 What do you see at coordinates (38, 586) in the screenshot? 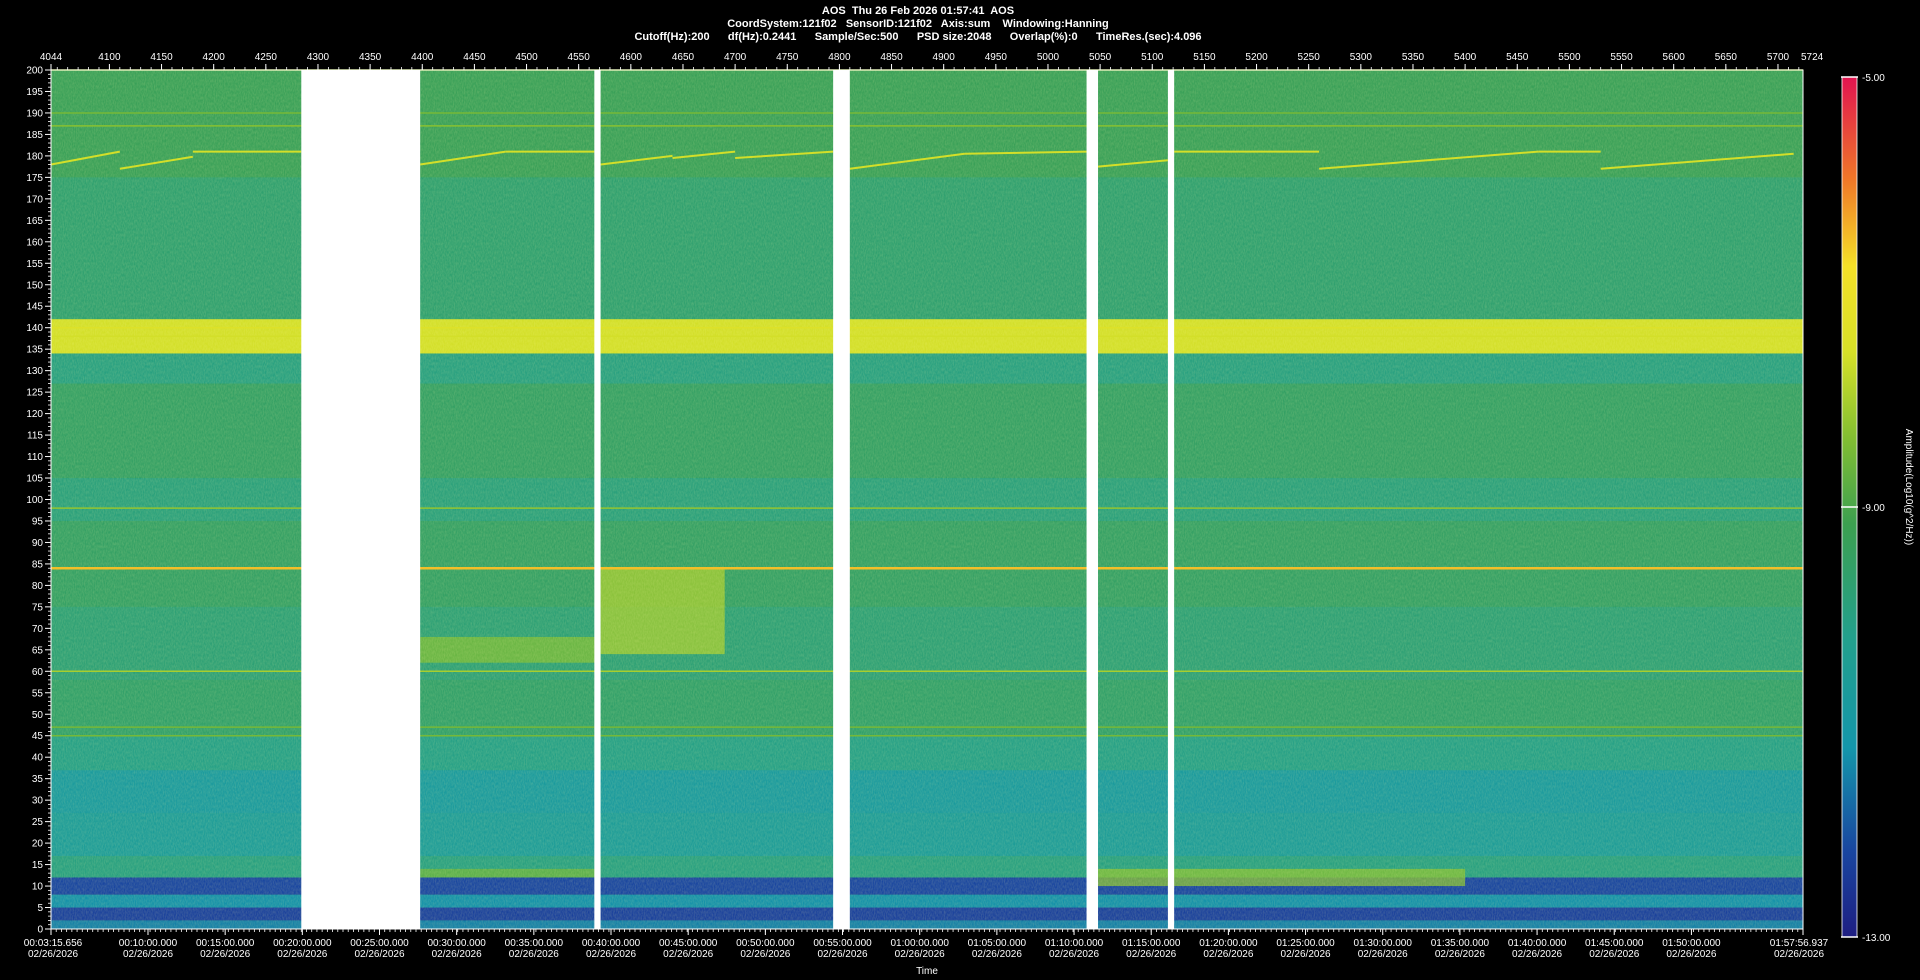
I see `y-tick-label: 80` at bounding box center [38, 586].